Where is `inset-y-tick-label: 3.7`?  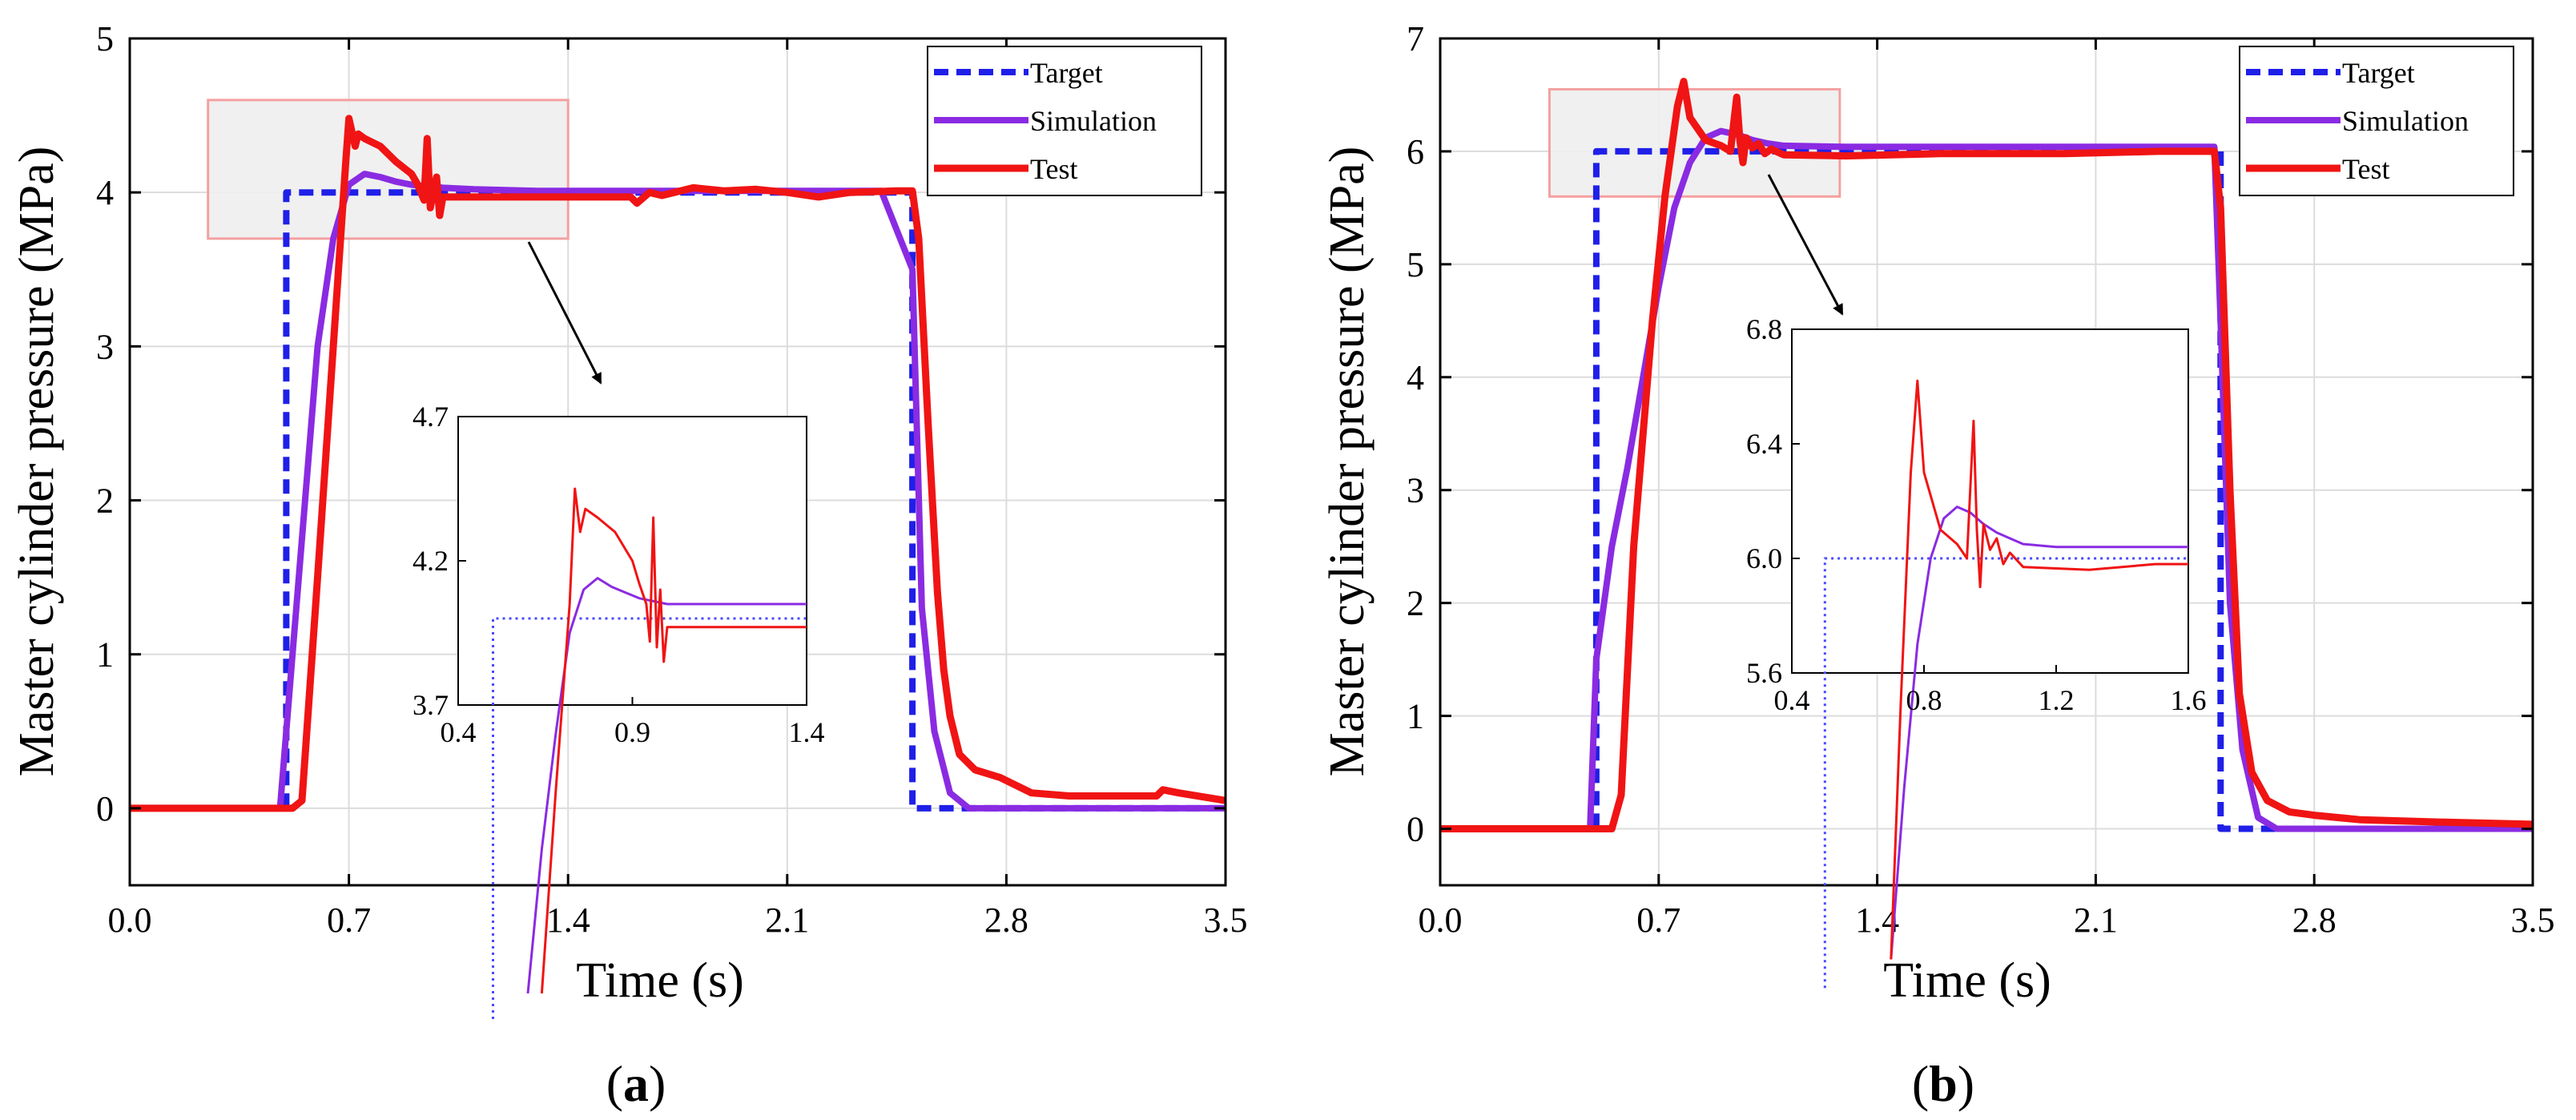
inset-y-tick-label: 3.7 is located at coordinates (431, 705).